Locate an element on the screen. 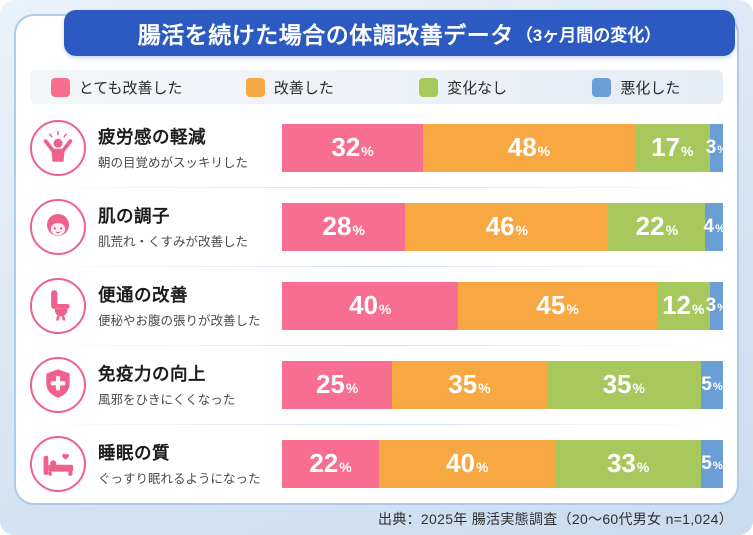 The height and width of the screenshot is (535, 753). bar-segment: 12% is located at coordinates (683, 305).